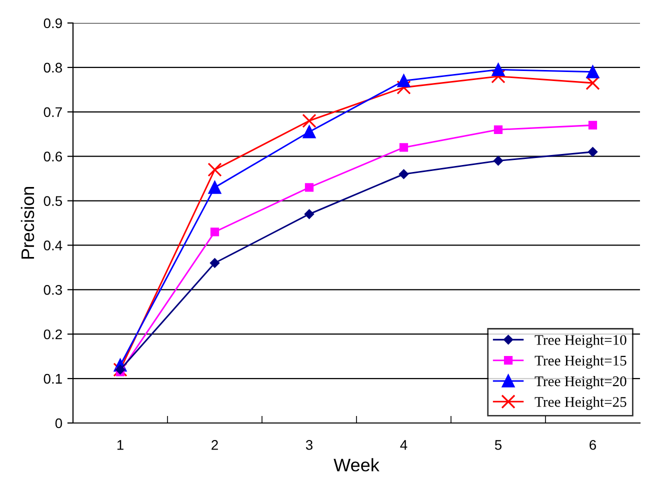 Image resolution: width=653 pixels, height=494 pixels. I want to click on y-tick-label: 0.5, so click(53, 201).